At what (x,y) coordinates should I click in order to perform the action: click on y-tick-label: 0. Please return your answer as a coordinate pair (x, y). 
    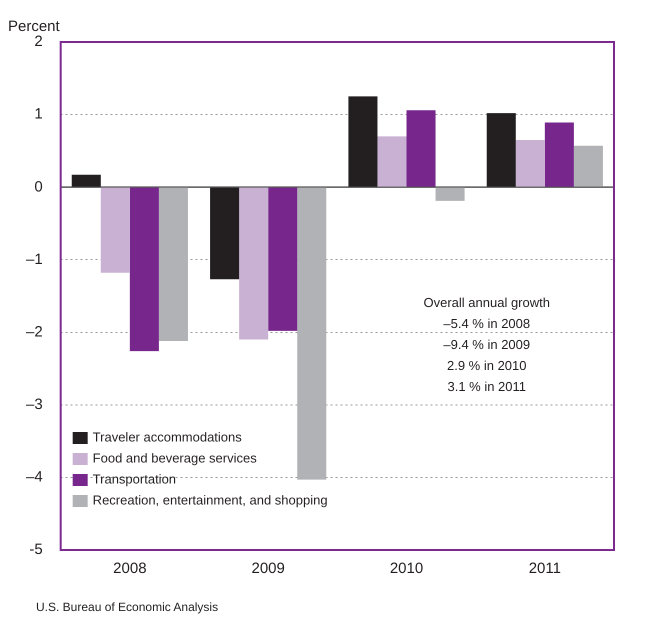
    Looking at the image, I should click on (38, 187).